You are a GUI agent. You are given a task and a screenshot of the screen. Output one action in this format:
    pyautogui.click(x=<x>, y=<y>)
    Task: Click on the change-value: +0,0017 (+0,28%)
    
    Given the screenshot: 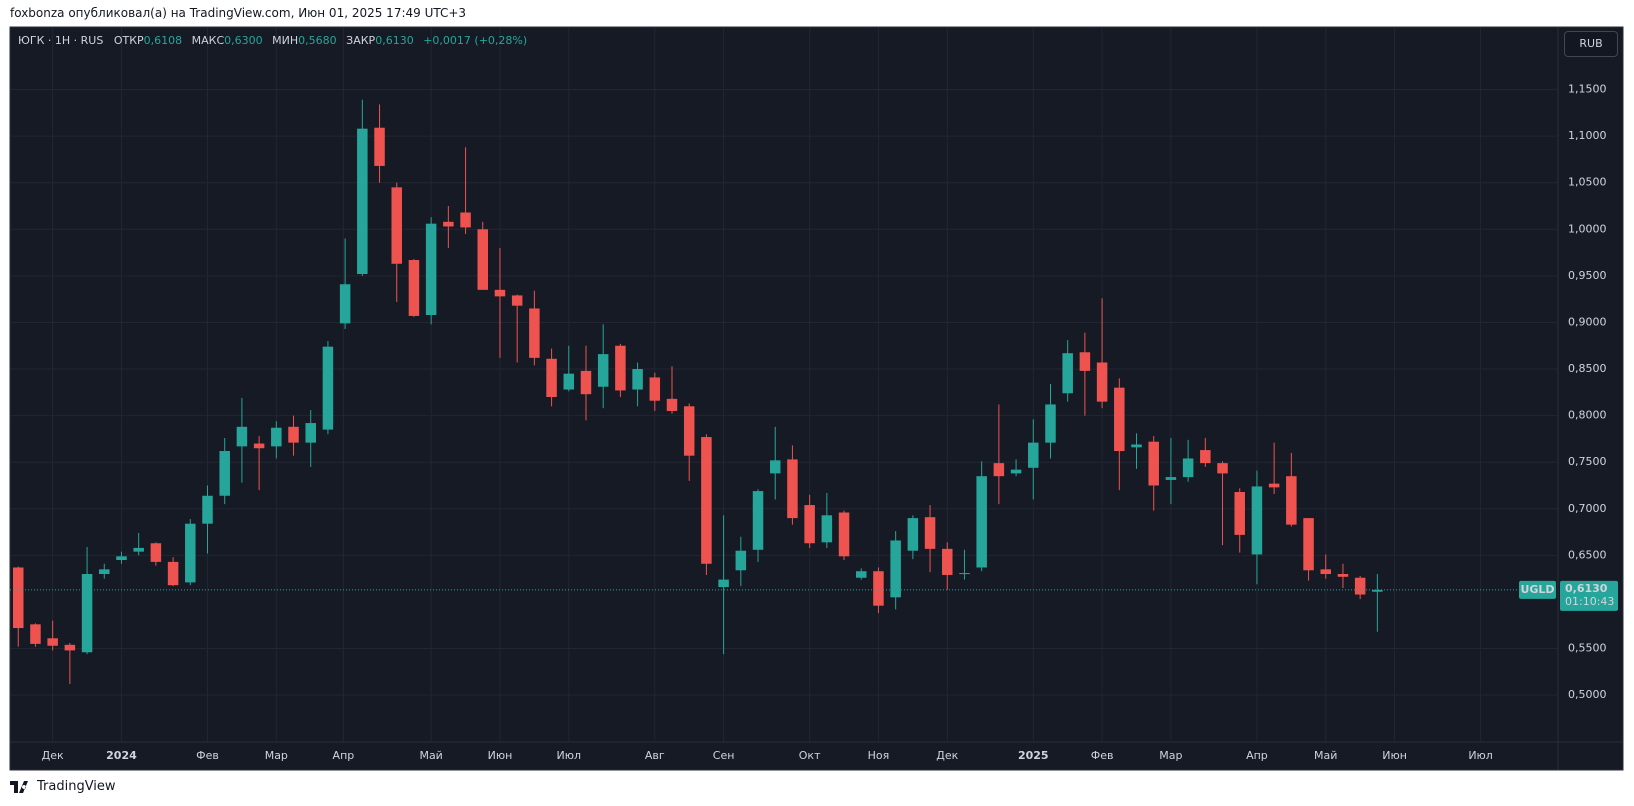 What is the action you would take?
    pyautogui.click(x=475, y=40)
    